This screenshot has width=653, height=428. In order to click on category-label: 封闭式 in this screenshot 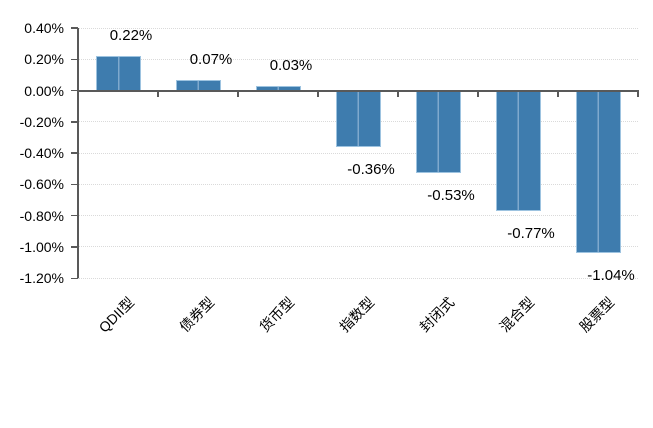, I will do `click(437, 315)`.